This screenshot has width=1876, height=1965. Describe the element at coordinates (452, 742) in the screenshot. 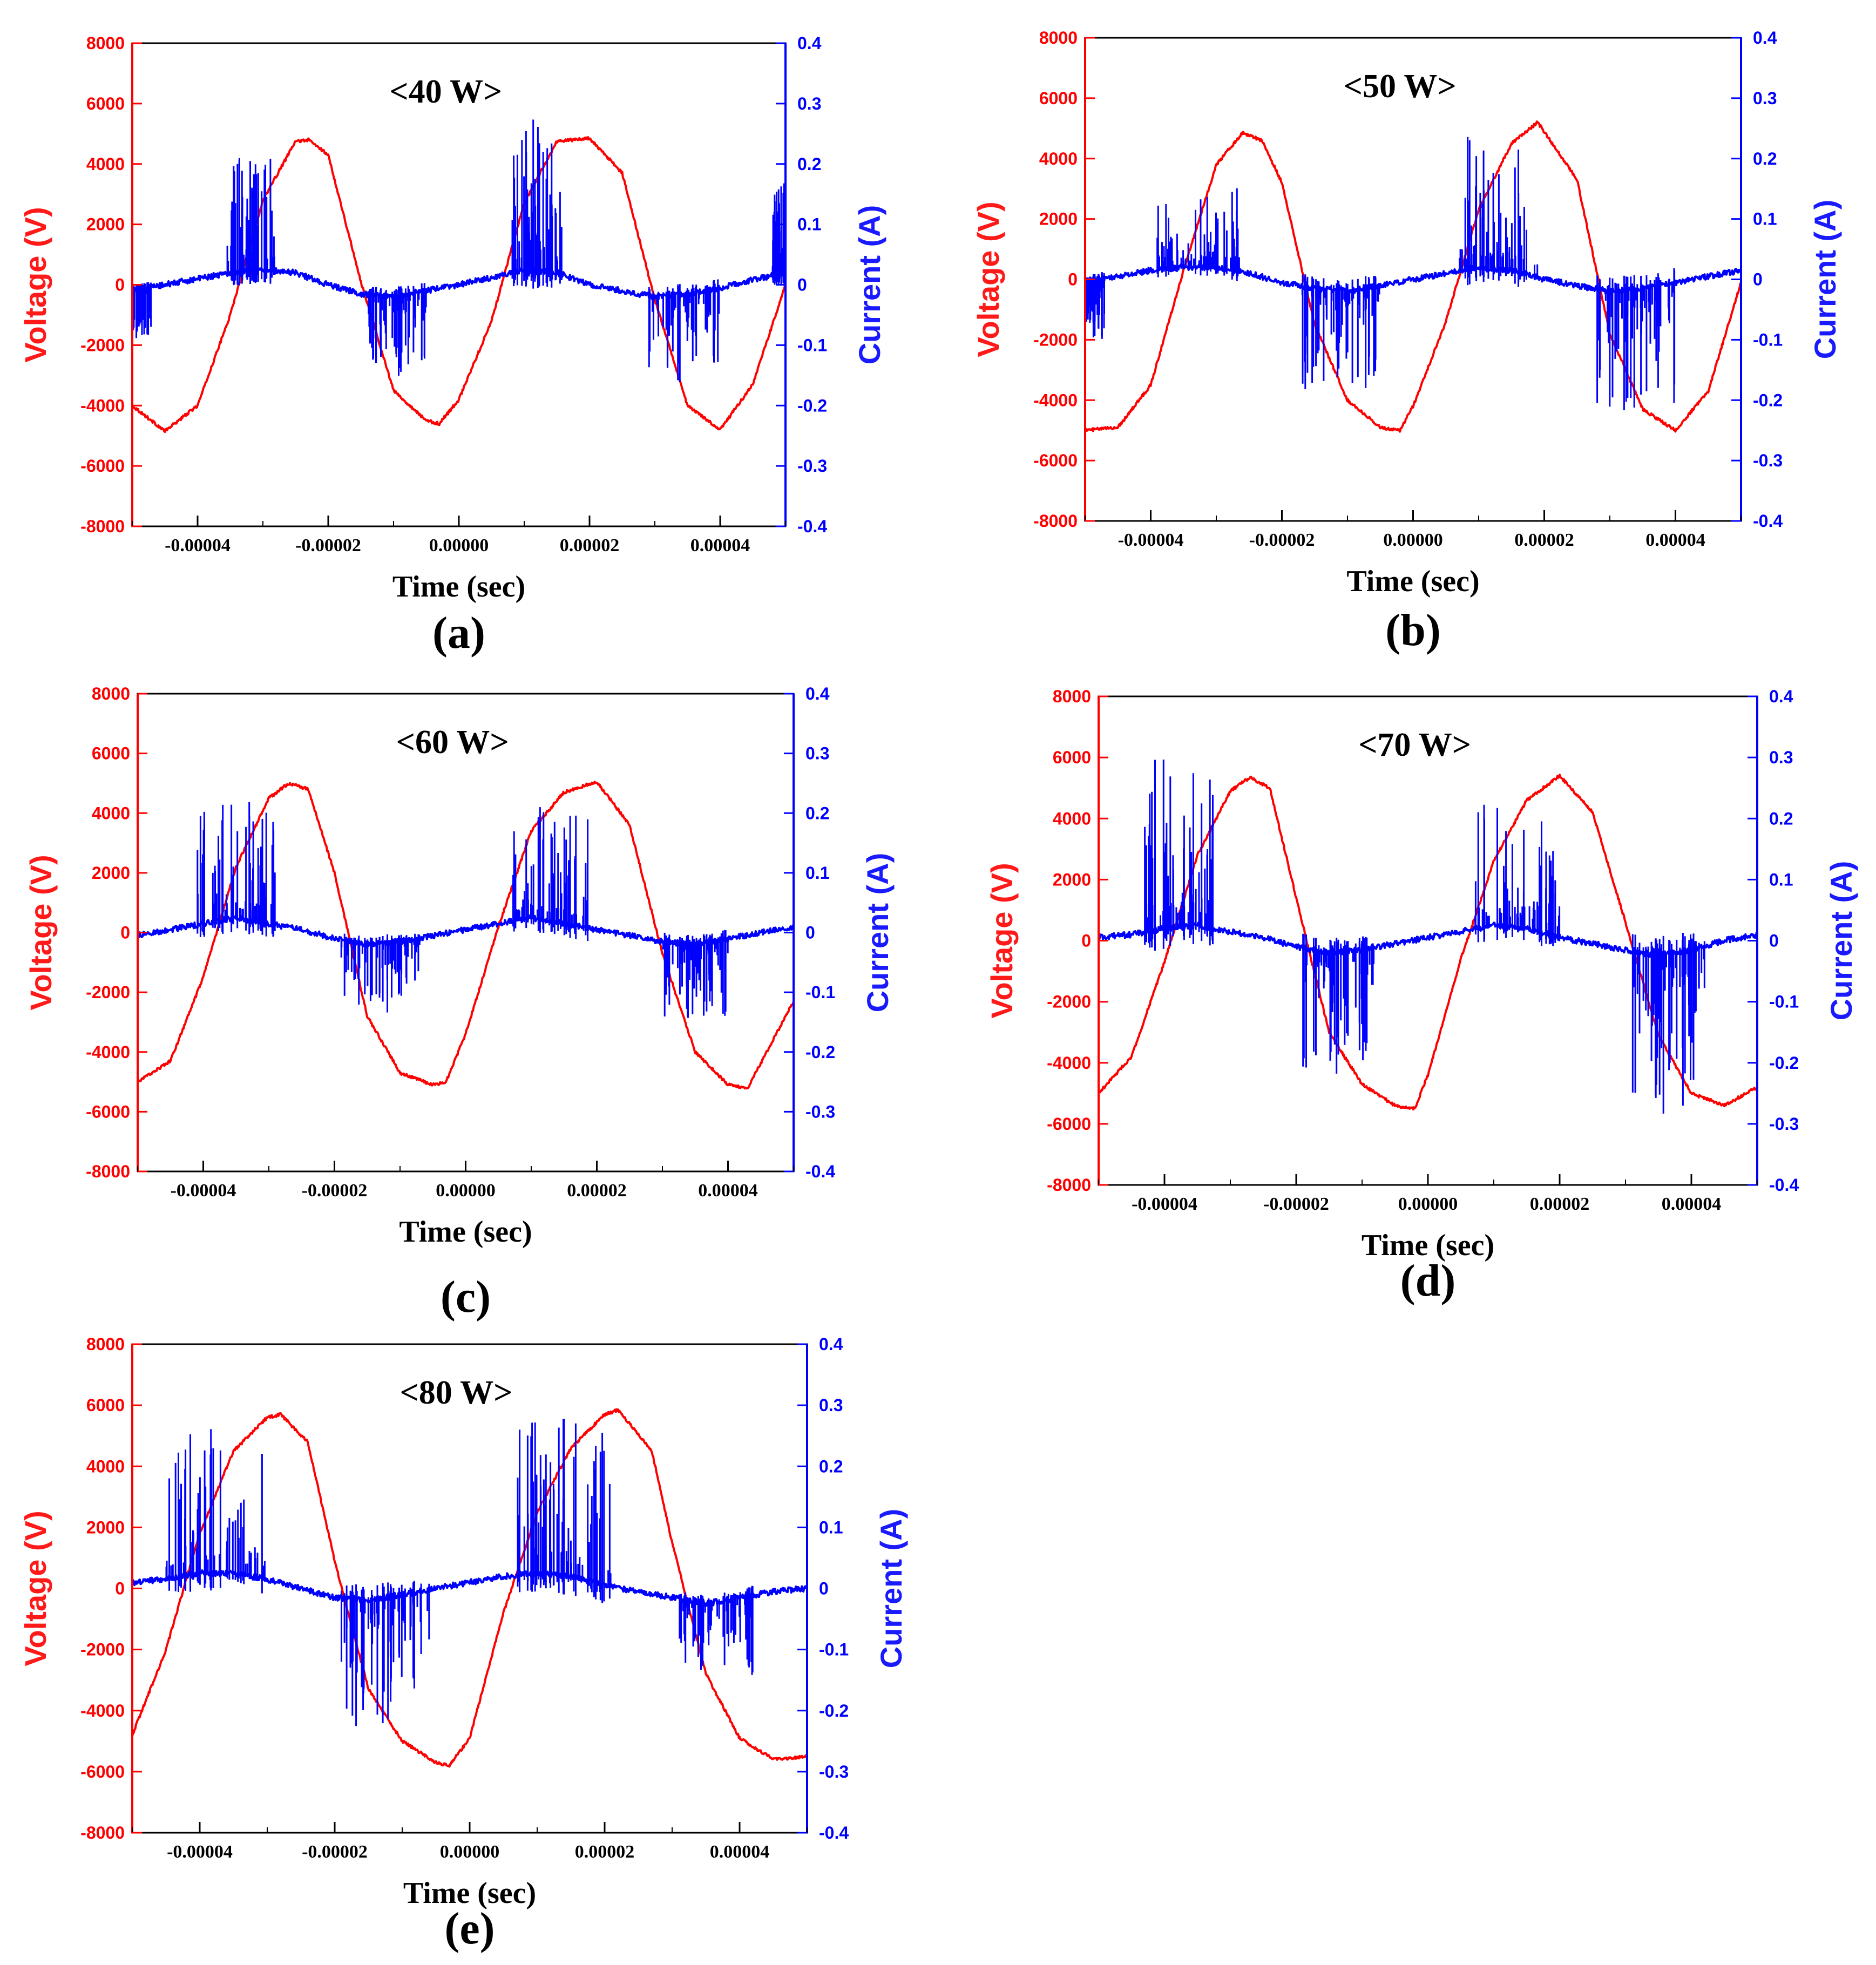

I see `panel-title: <60 W>` at that location.